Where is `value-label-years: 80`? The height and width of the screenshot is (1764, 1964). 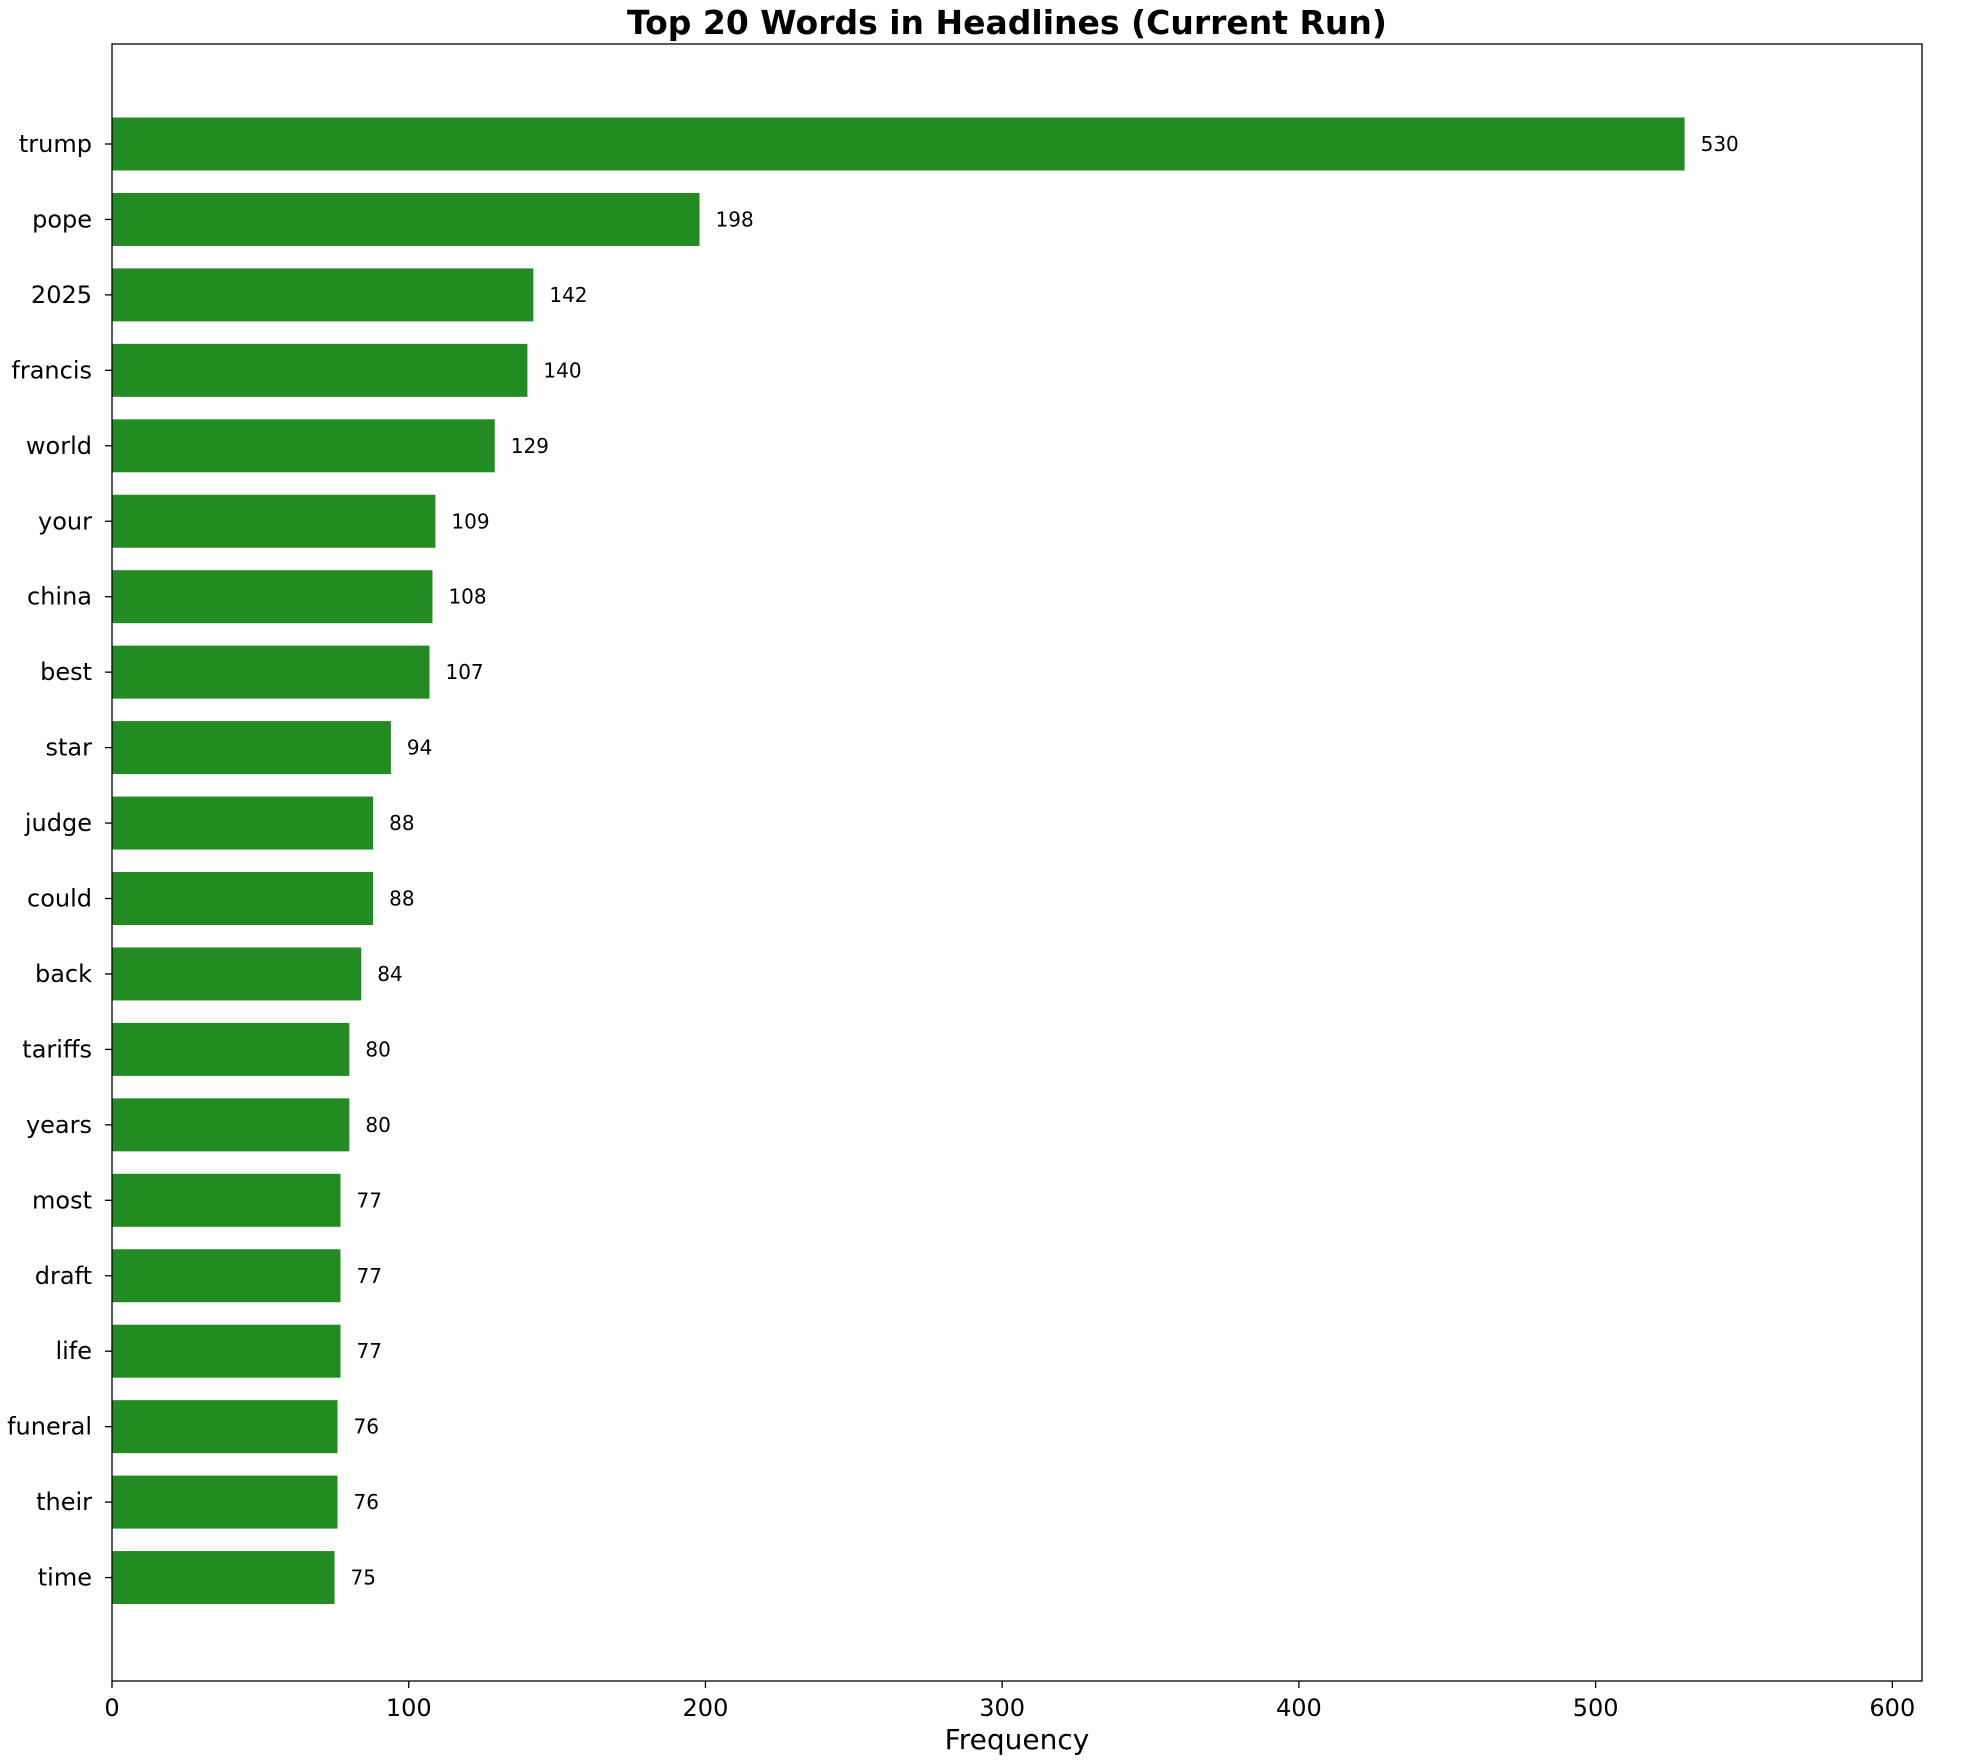 value-label-years: 80 is located at coordinates (377, 1125).